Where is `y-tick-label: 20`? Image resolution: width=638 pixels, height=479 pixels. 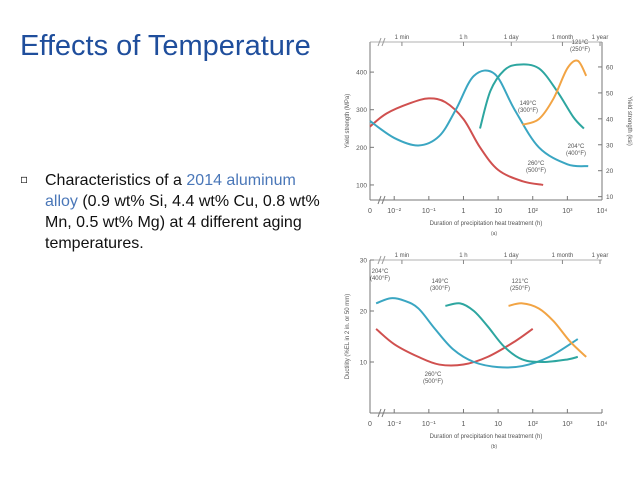
y-tick-label: 20 is located at coordinates (364, 312).